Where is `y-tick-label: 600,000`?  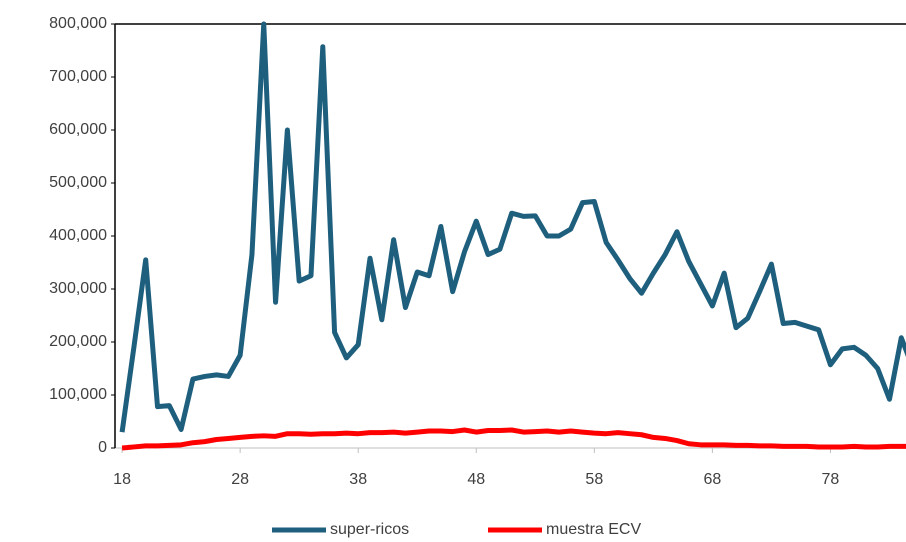
y-tick-label: 600,000 is located at coordinates (78, 129).